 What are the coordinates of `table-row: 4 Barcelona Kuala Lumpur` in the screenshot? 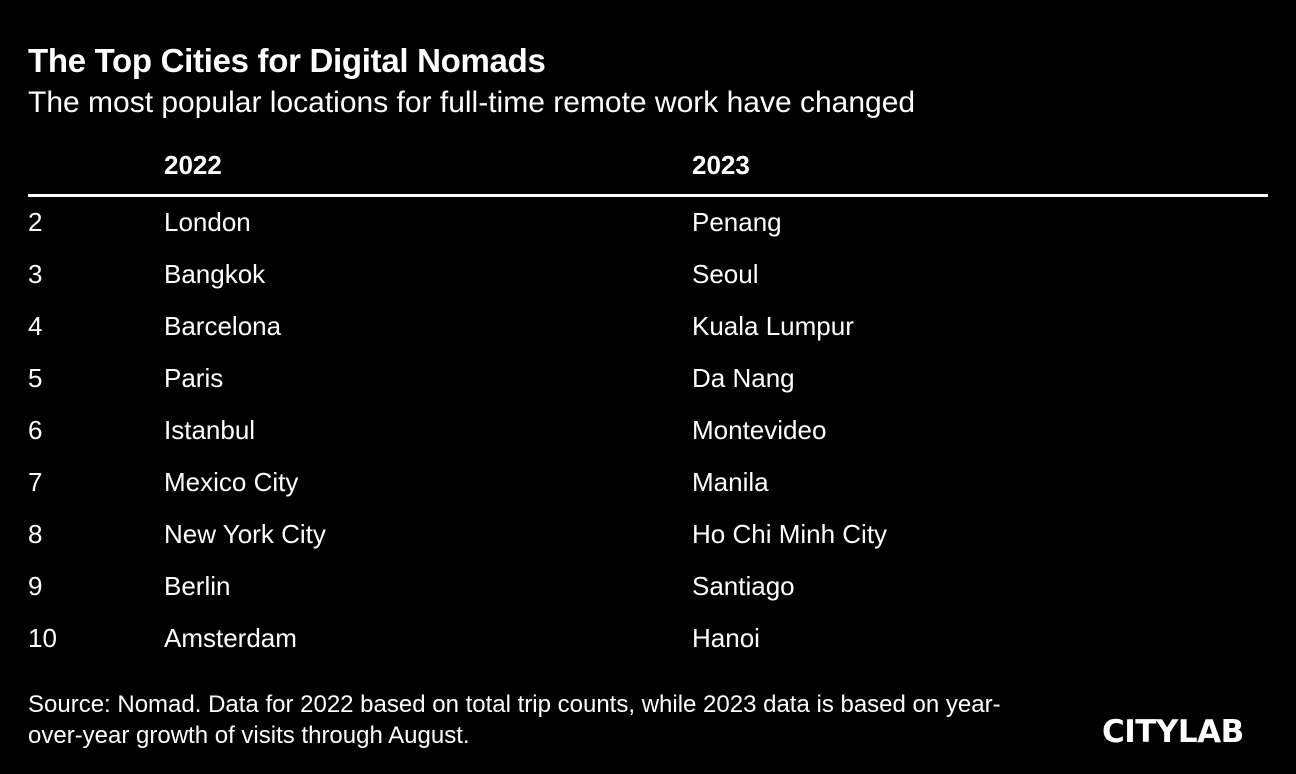 It's located at (648, 326).